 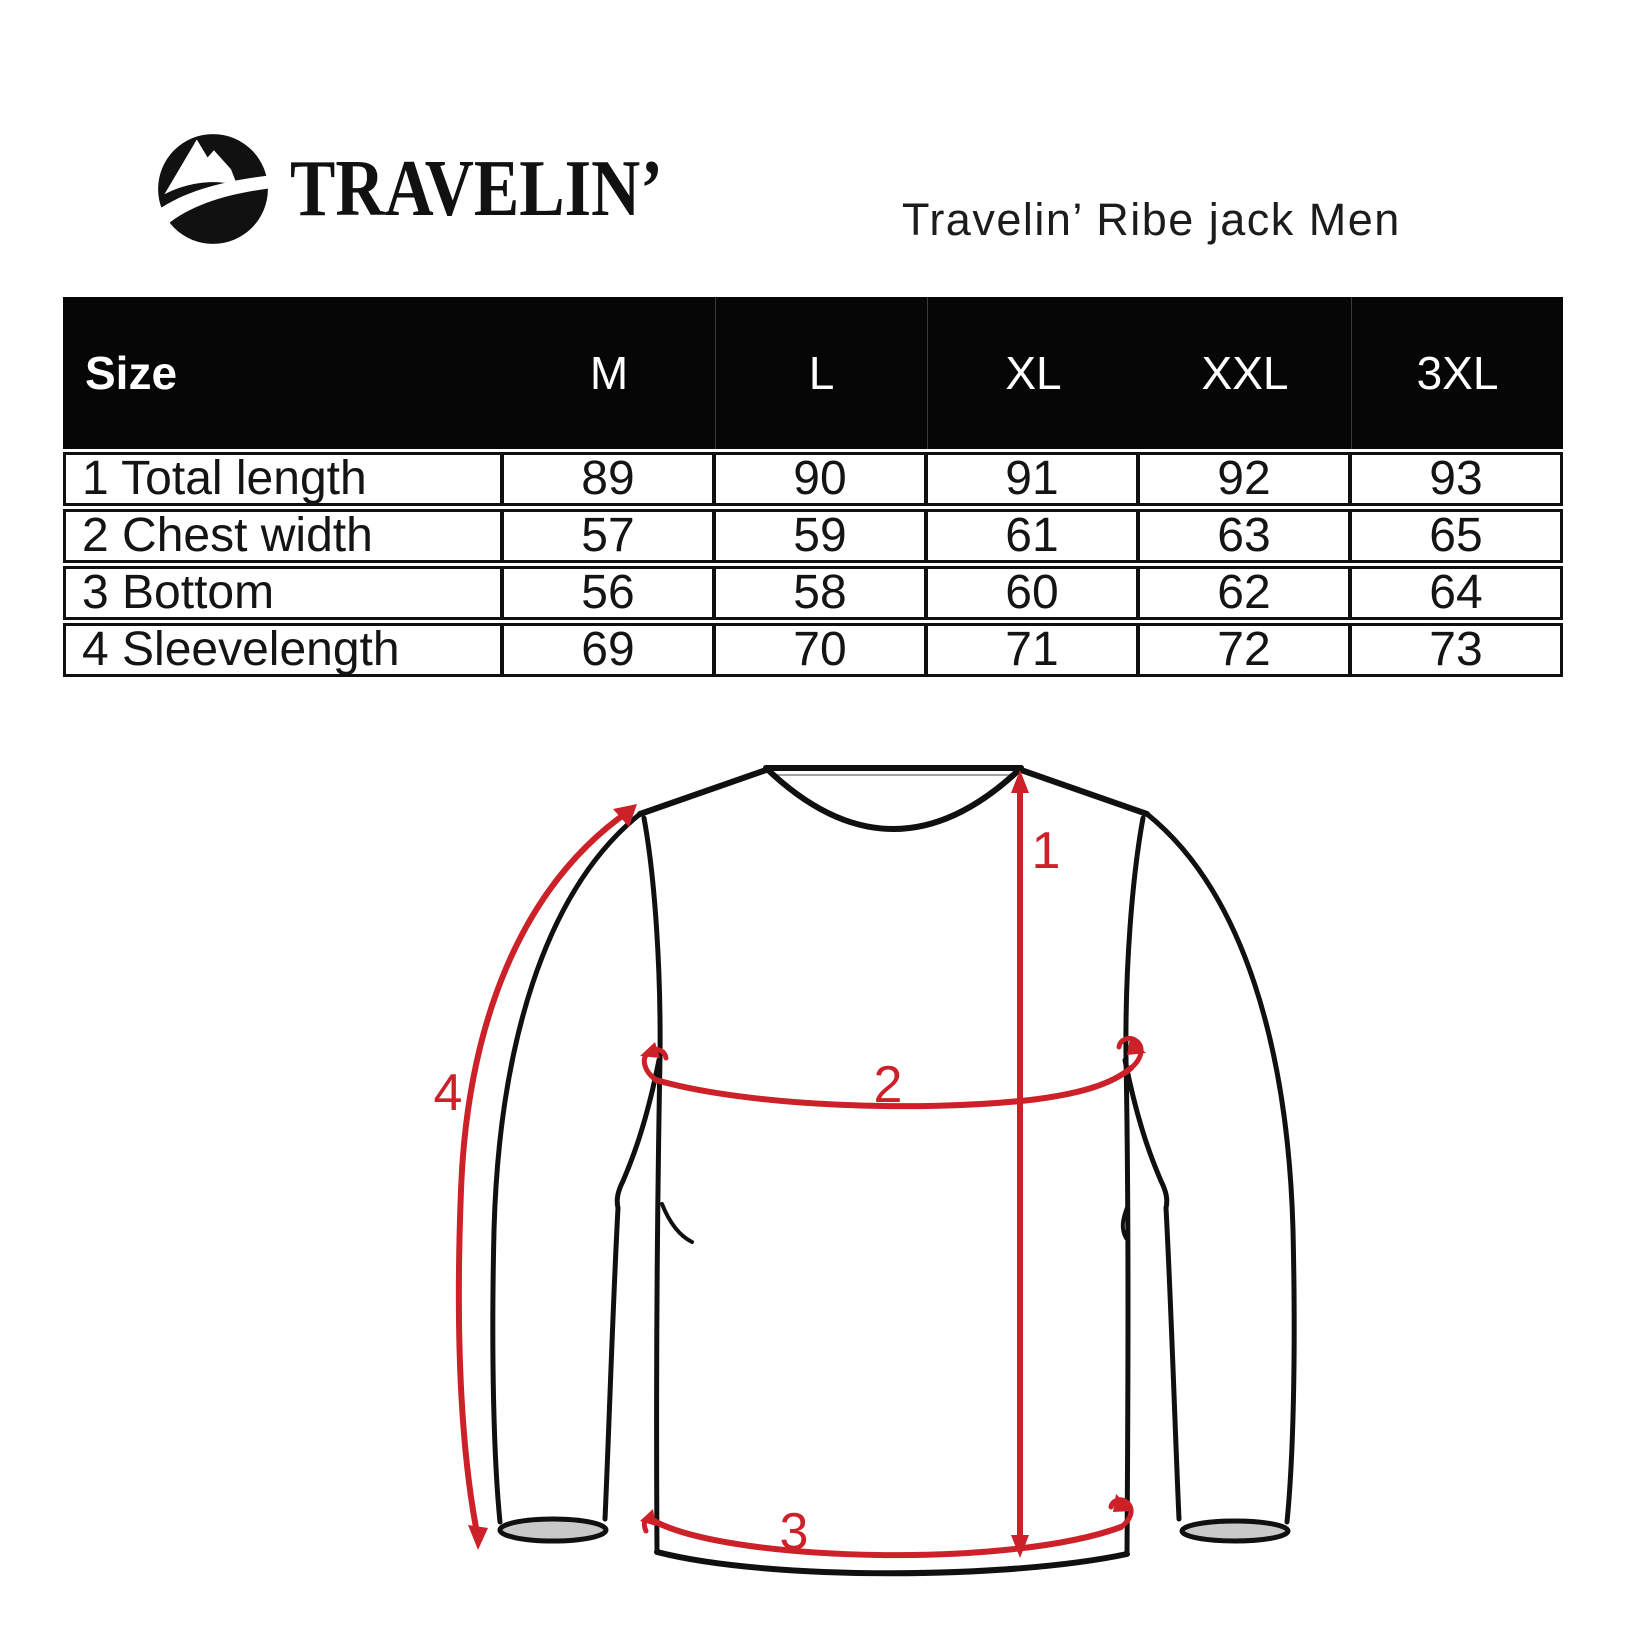 What do you see at coordinates (178, 592) in the screenshot?
I see `row-label: 3 Bottom` at bounding box center [178, 592].